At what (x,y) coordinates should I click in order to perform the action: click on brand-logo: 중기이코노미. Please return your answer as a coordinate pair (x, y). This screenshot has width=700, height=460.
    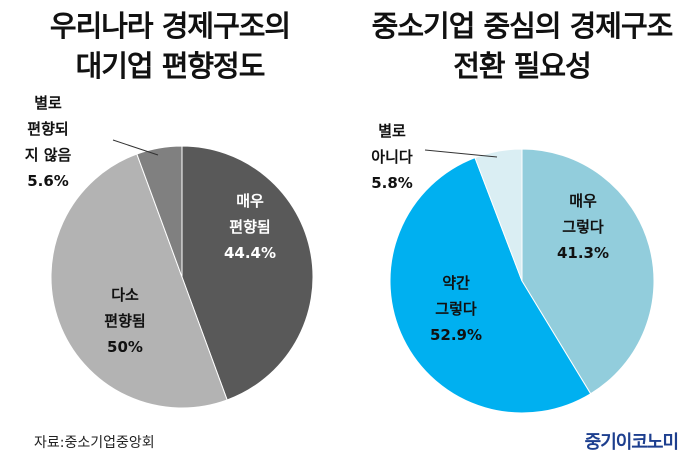
    Looking at the image, I should click on (631, 442).